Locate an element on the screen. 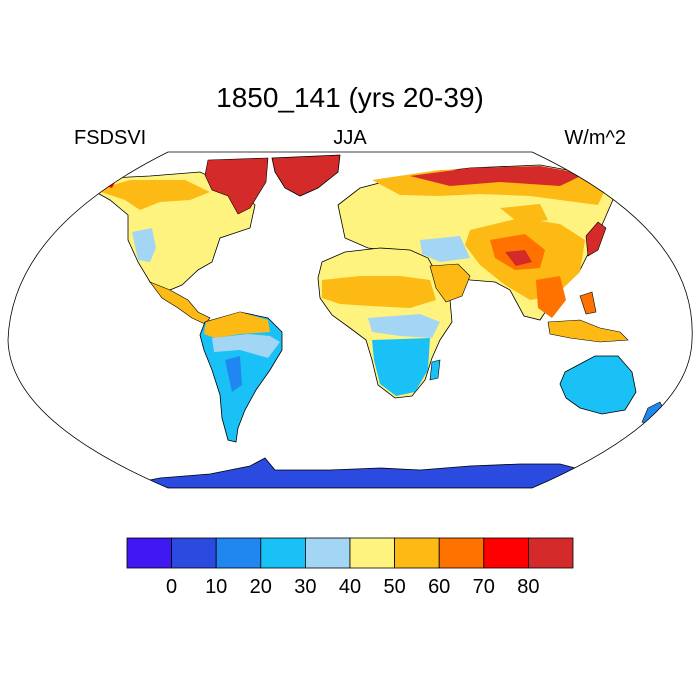 This screenshot has width=700, height=700. south-america-warm-region is located at coordinates (237, 325).